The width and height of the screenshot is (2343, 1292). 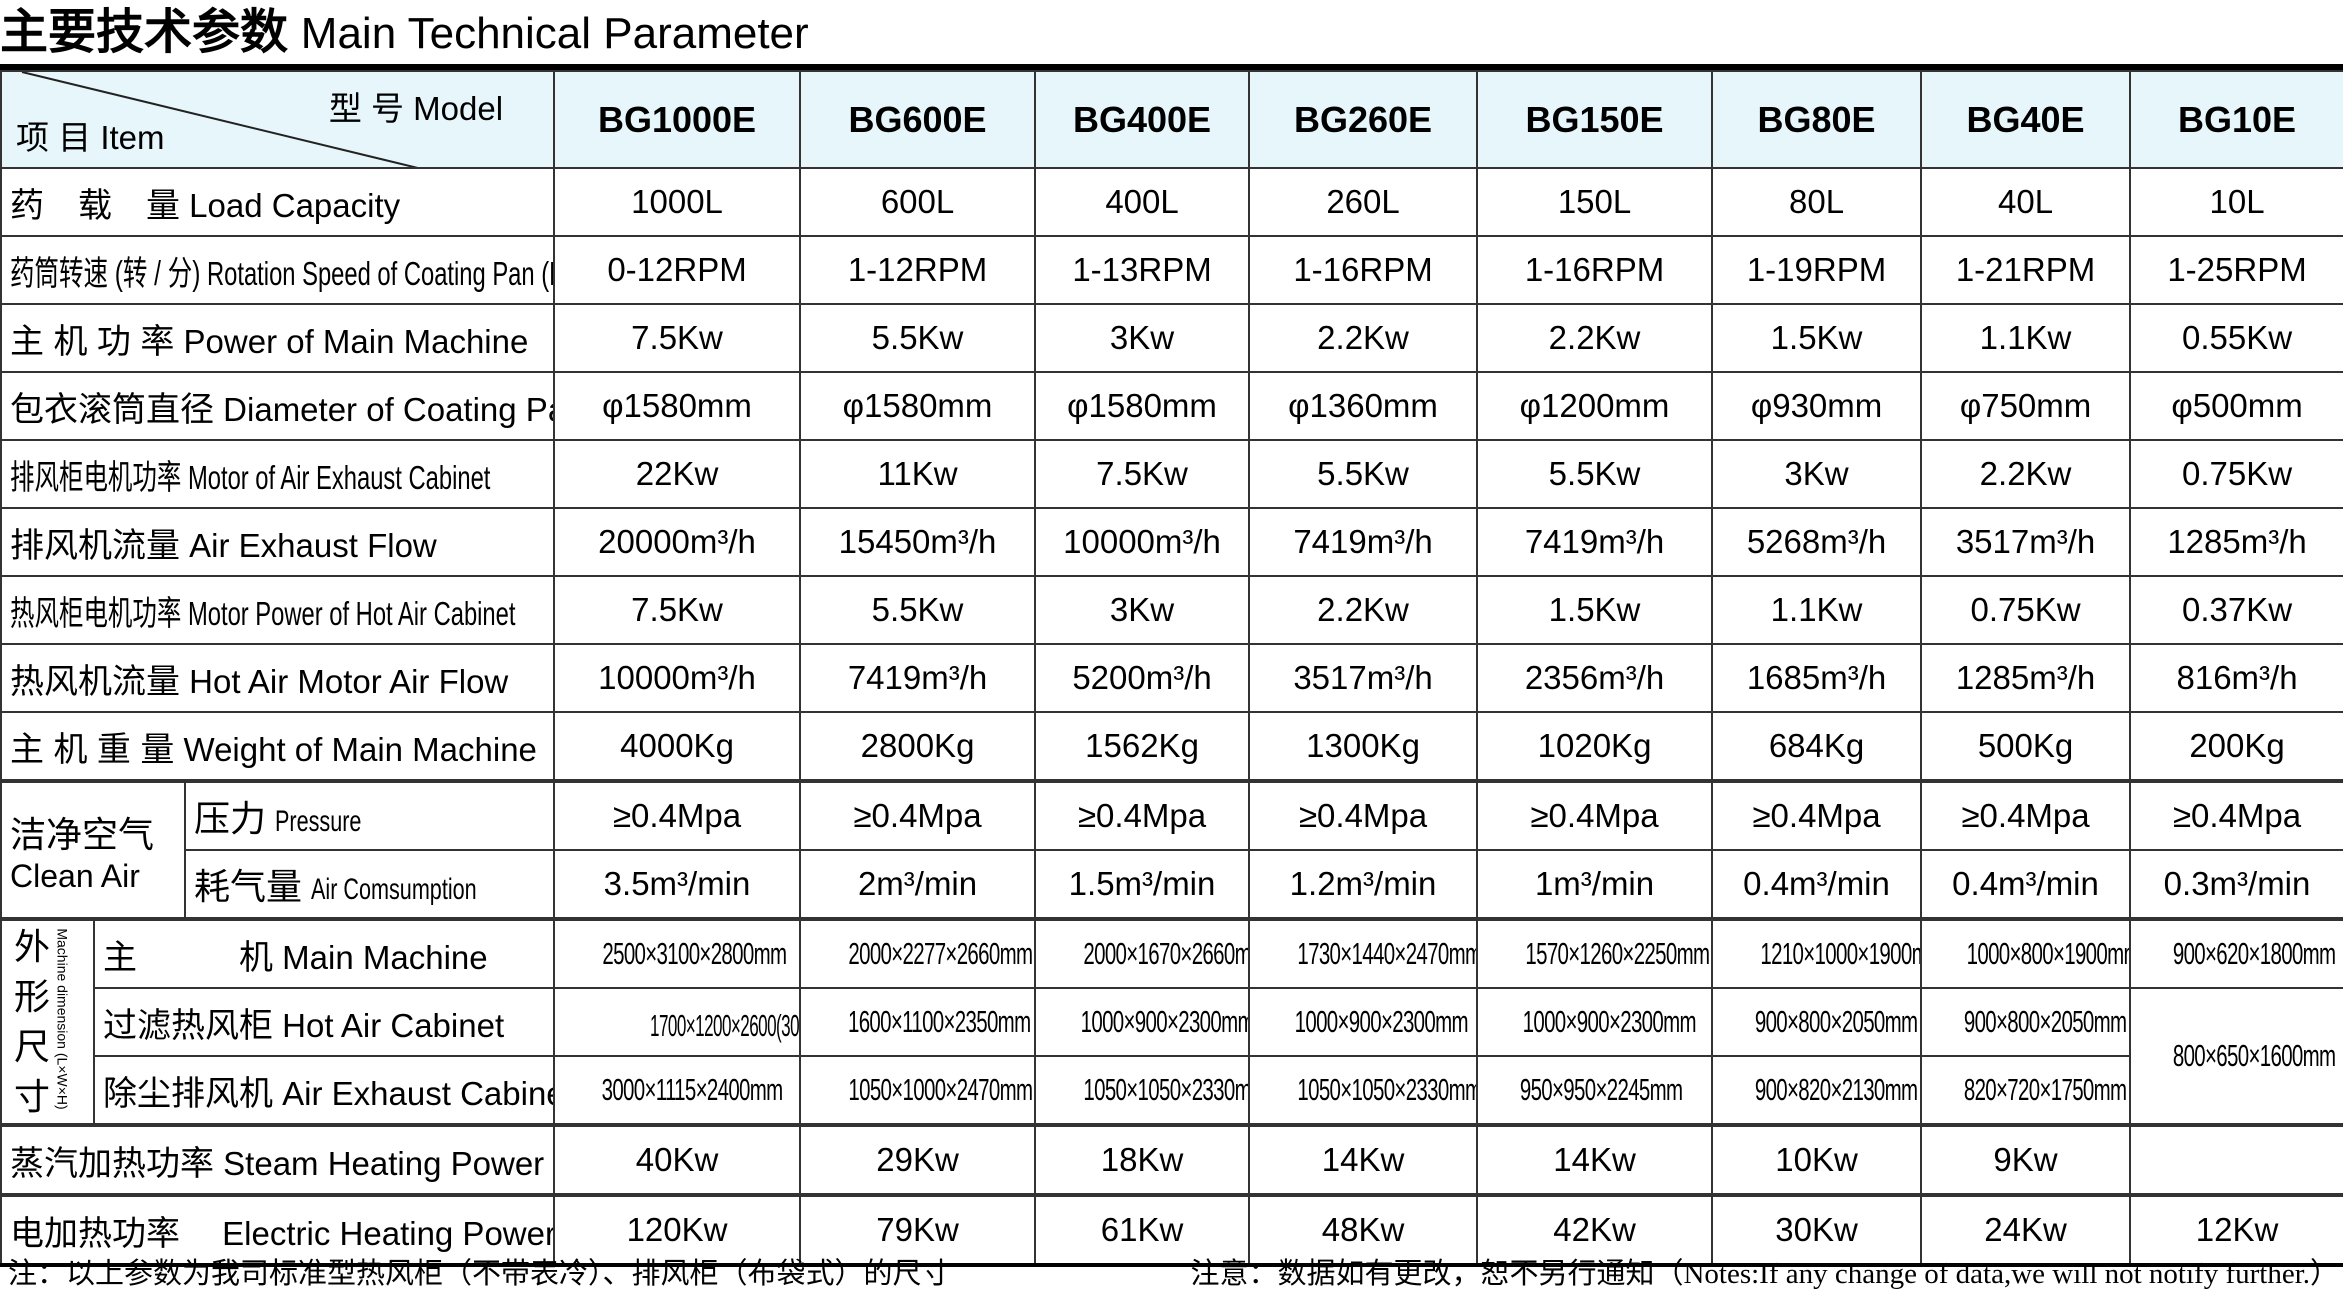 I want to click on value-text: 1730×1440×2470mm, so click(x=1387, y=953).